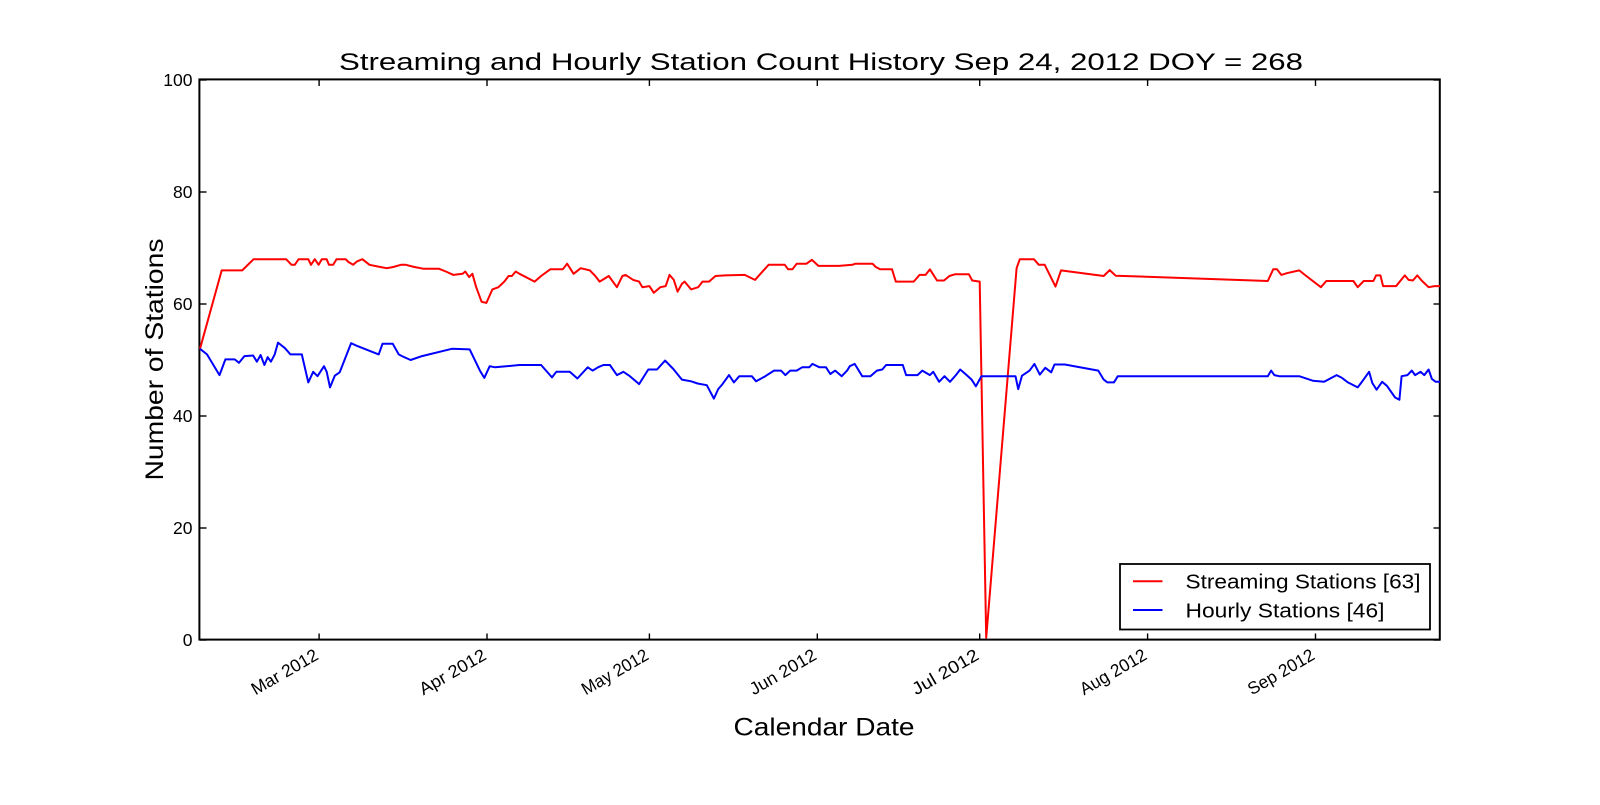  I want to click on svg-text: 0, so click(188, 640).